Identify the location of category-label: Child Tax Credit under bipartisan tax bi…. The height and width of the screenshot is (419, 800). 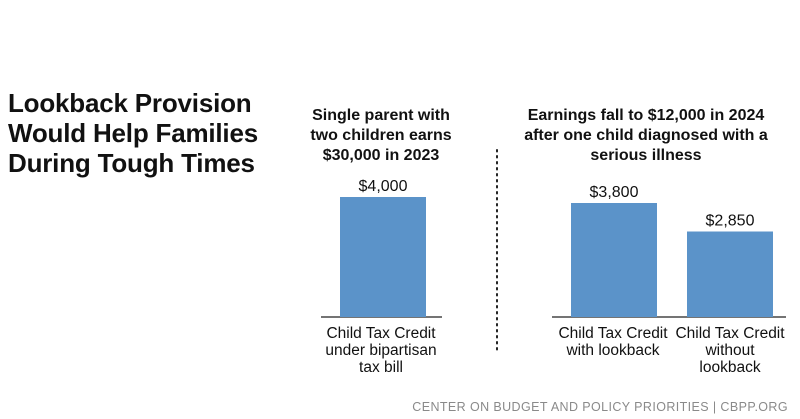
(381, 350).